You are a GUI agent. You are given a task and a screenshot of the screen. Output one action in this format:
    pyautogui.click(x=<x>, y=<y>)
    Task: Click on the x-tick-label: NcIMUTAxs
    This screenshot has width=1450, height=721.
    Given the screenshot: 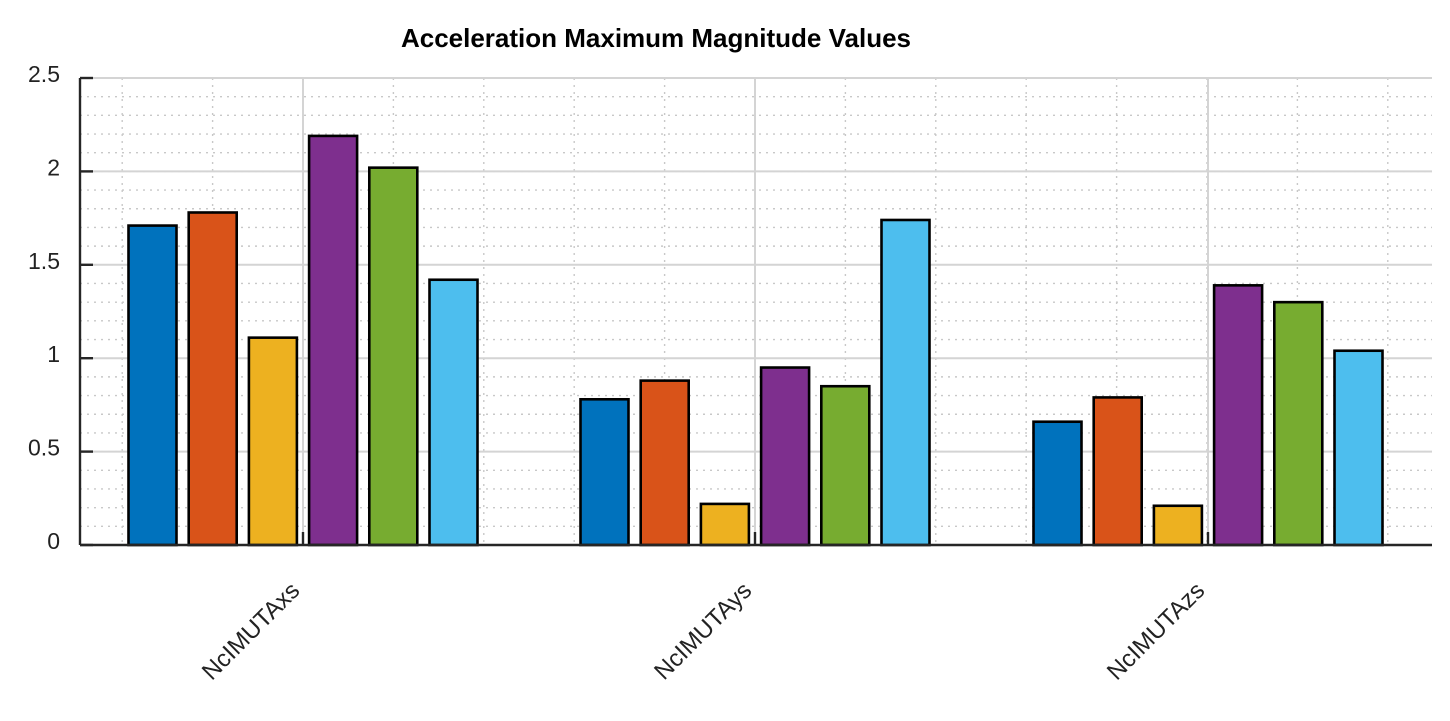 What is the action you would take?
    pyautogui.click(x=251, y=631)
    